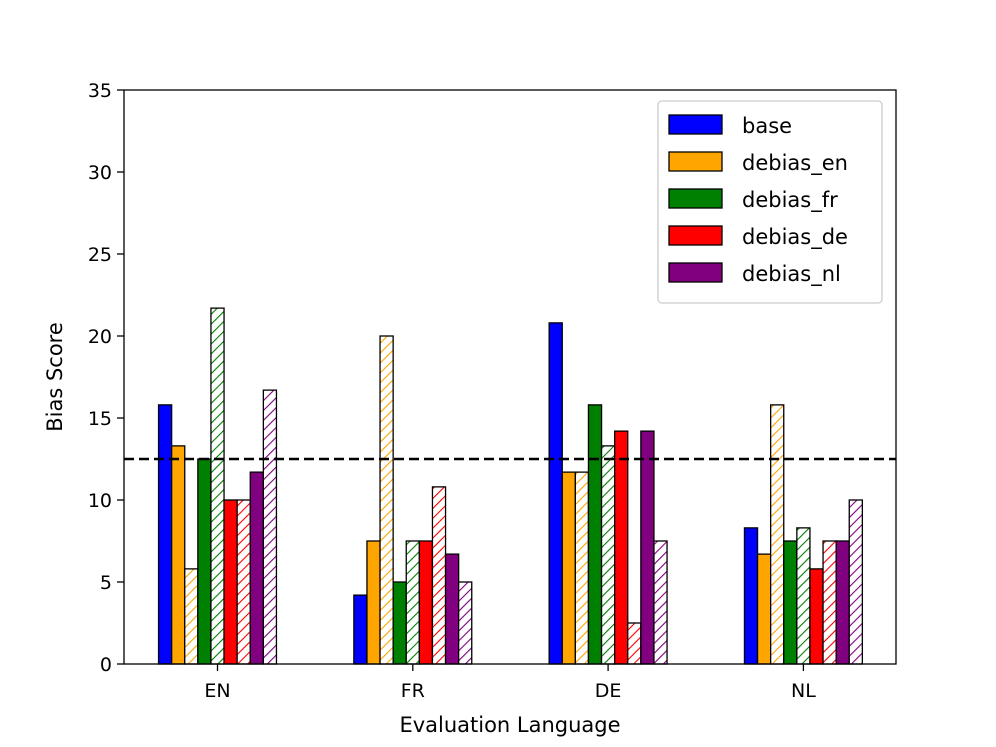 The image size is (996, 747). What do you see at coordinates (777, 534) in the screenshot?
I see `bar-nl-debias_en-hatched` at bounding box center [777, 534].